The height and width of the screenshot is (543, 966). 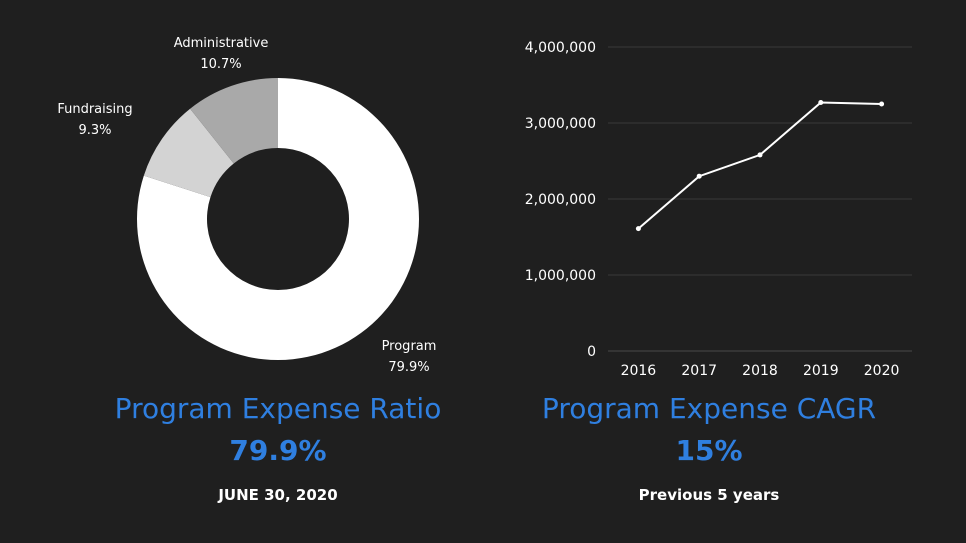 I want to click on slice-value-fundraising: 9.3%, so click(x=94, y=130).